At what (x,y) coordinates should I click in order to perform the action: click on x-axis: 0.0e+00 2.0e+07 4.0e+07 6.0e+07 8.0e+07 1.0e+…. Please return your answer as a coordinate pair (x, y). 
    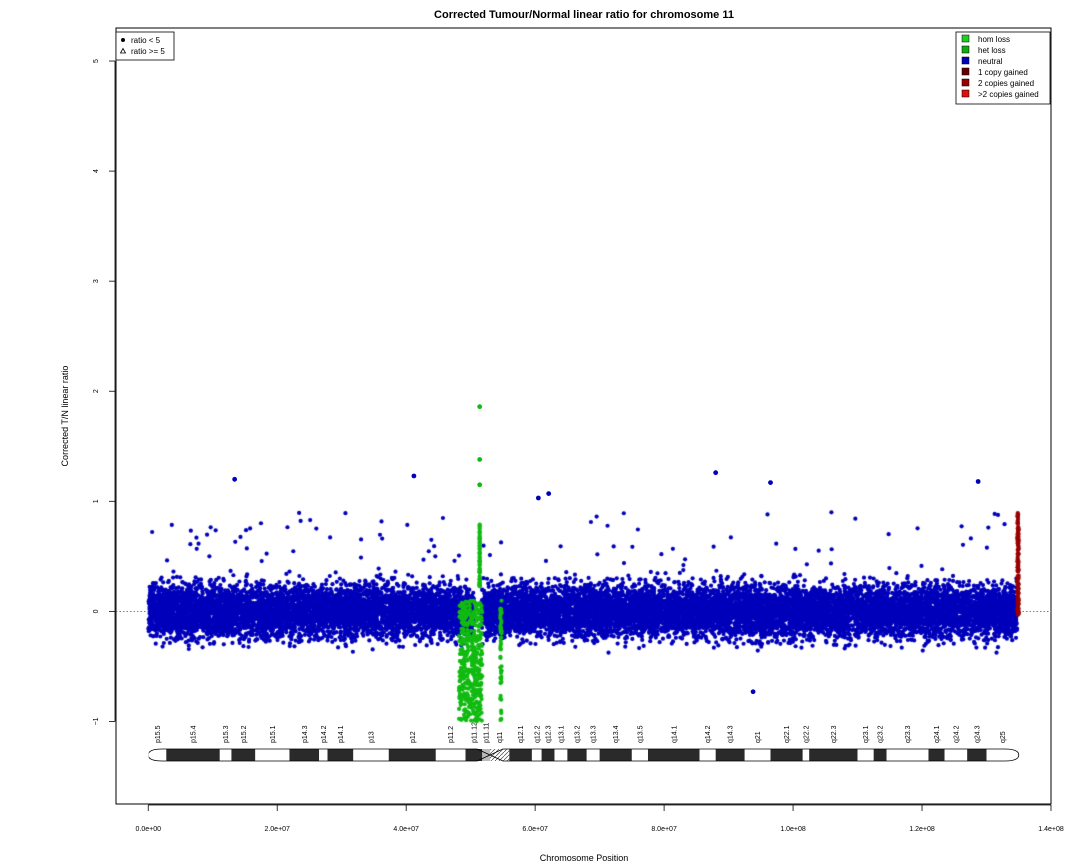
    Looking at the image, I should click on (599, 818).